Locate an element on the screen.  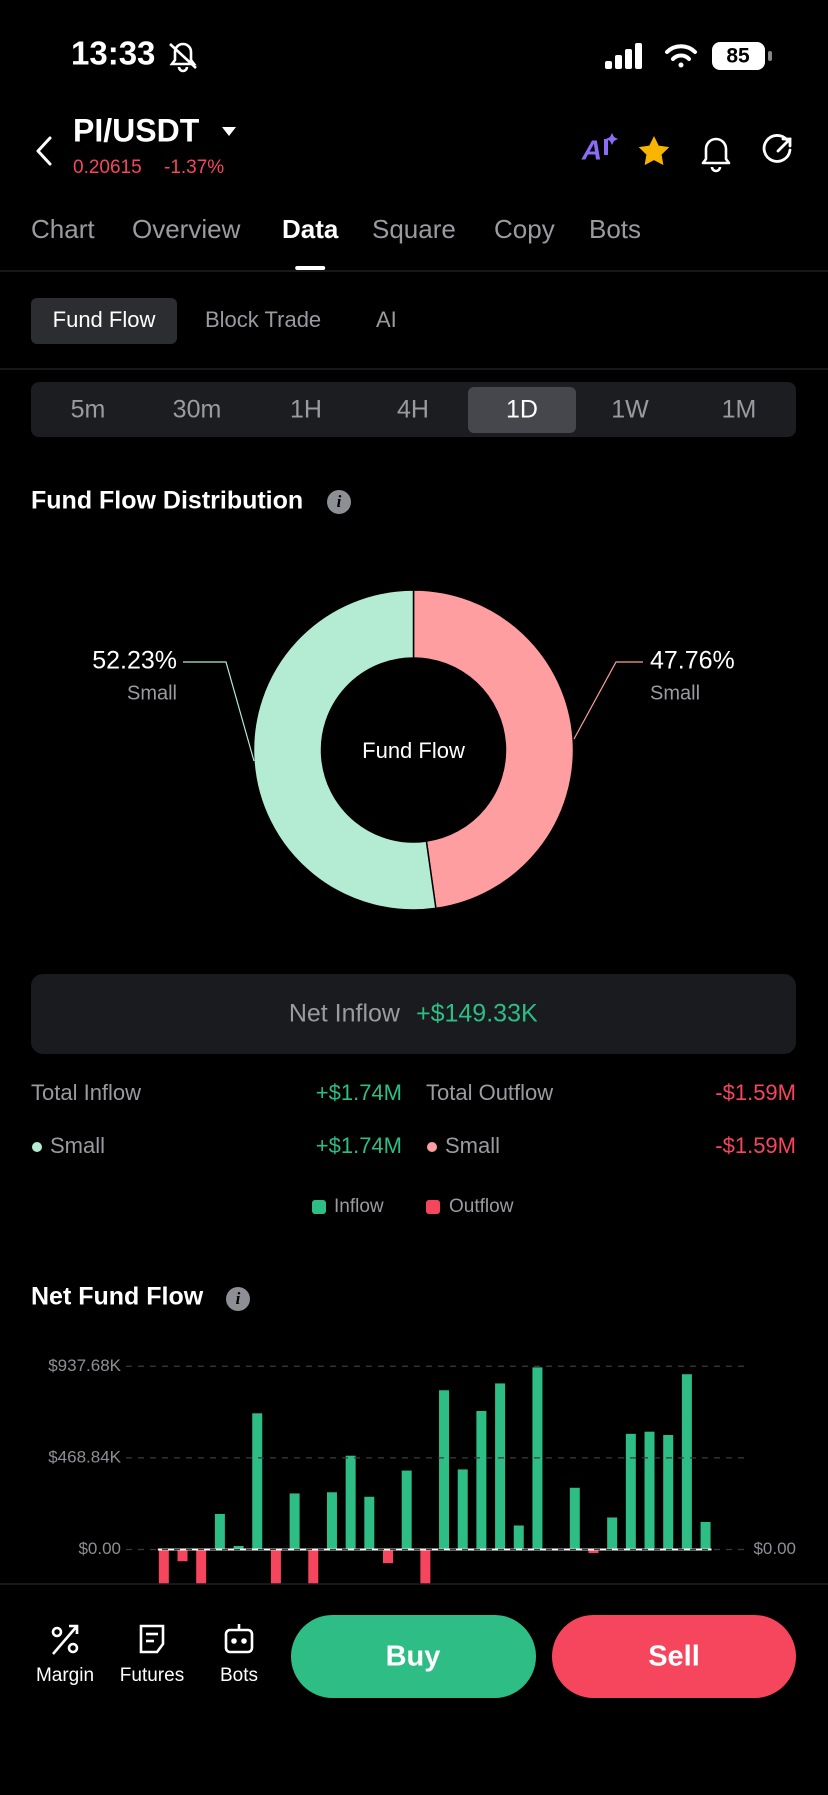
pie-value-label: 47.76% is located at coordinates (692, 661).